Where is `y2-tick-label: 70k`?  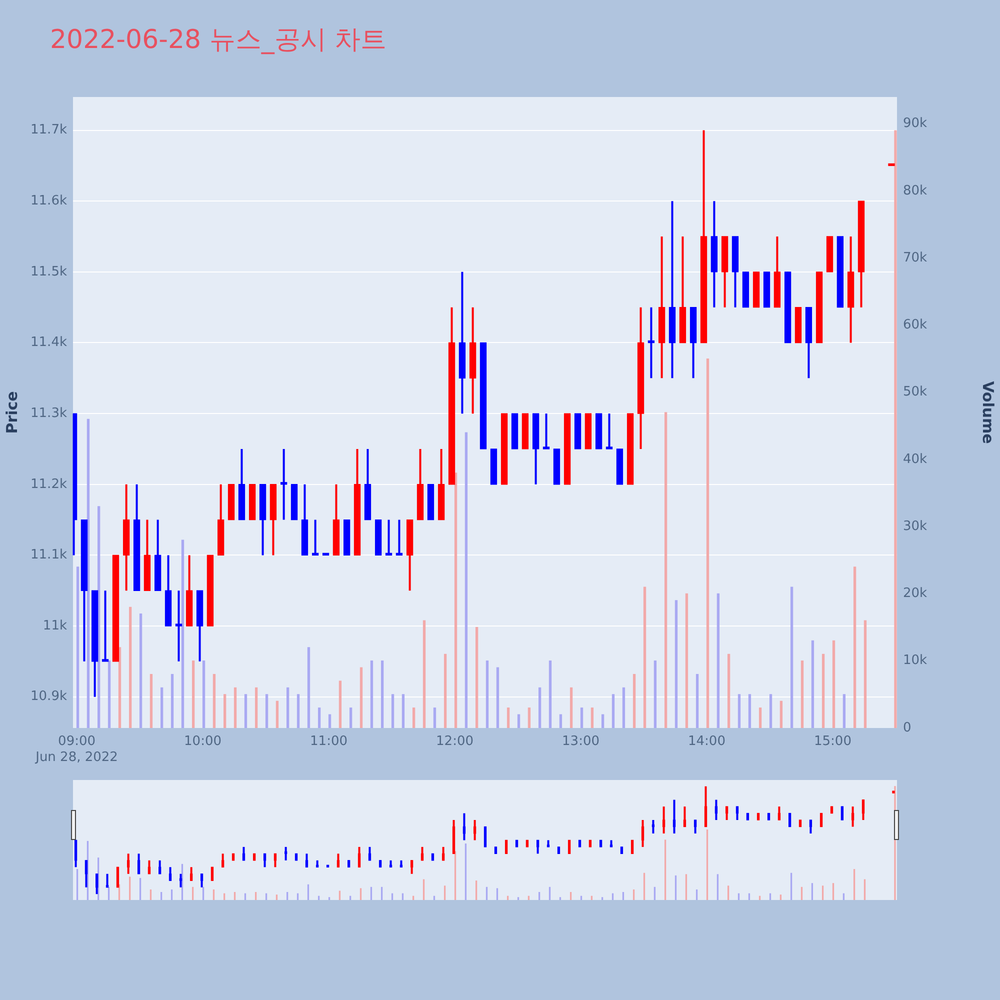 y2-tick-label: 70k is located at coordinates (915, 258).